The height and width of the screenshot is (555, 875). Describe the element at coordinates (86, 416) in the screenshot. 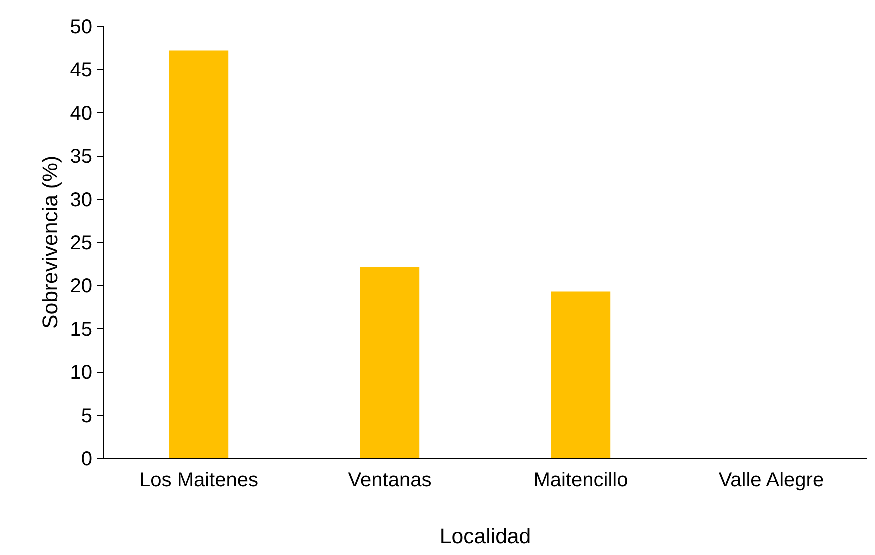

I see `y-tick-label: 5` at that location.